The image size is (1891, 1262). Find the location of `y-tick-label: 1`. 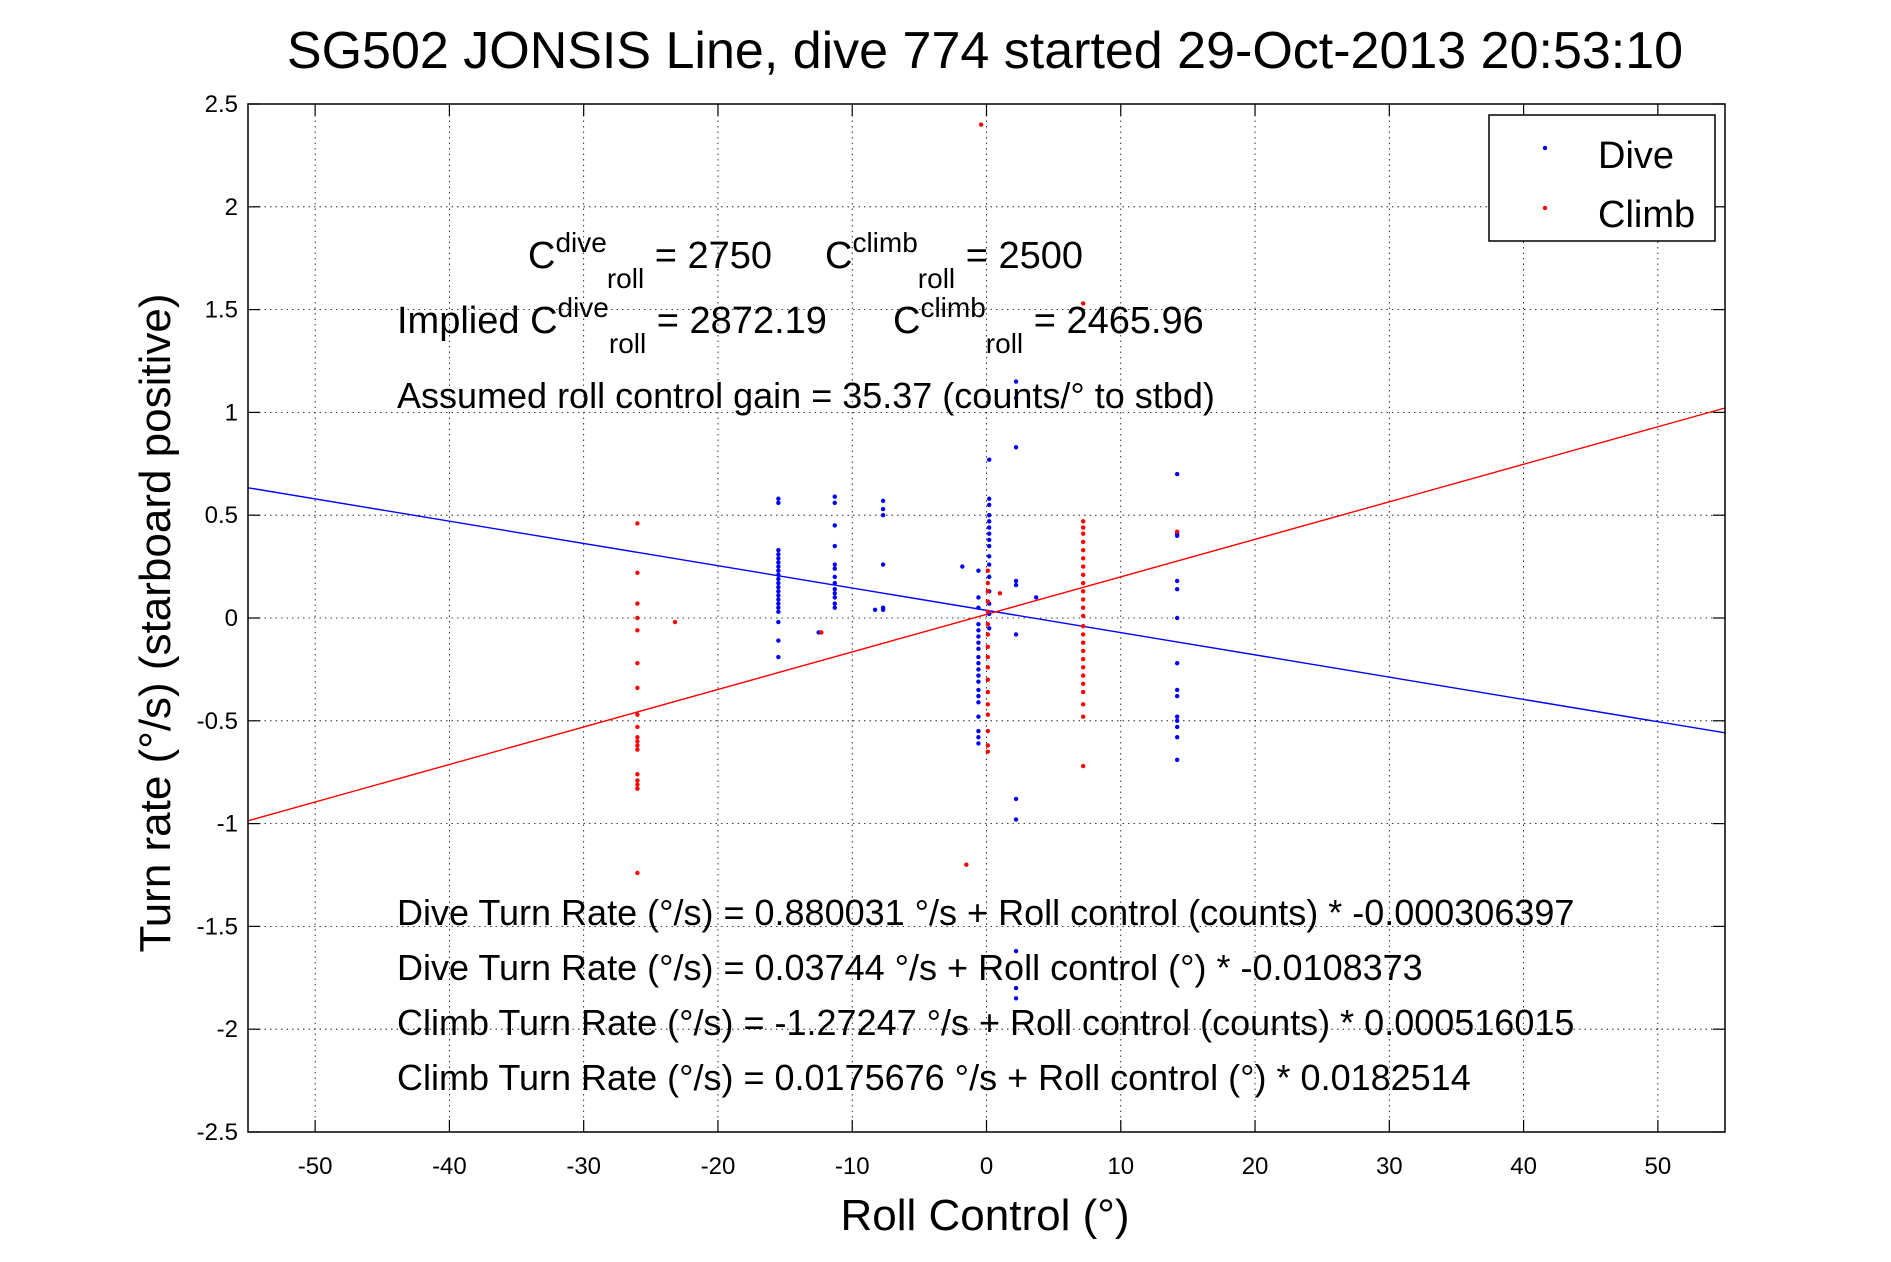

y-tick-label: 1 is located at coordinates (231, 412).